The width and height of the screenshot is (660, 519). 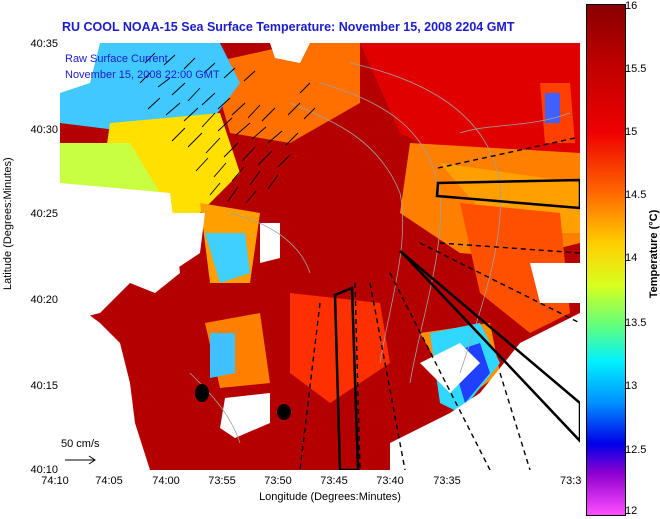 What do you see at coordinates (631, 132) in the screenshot?
I see `colorbar-tick-label: 15` at bounding box center [631, 132].